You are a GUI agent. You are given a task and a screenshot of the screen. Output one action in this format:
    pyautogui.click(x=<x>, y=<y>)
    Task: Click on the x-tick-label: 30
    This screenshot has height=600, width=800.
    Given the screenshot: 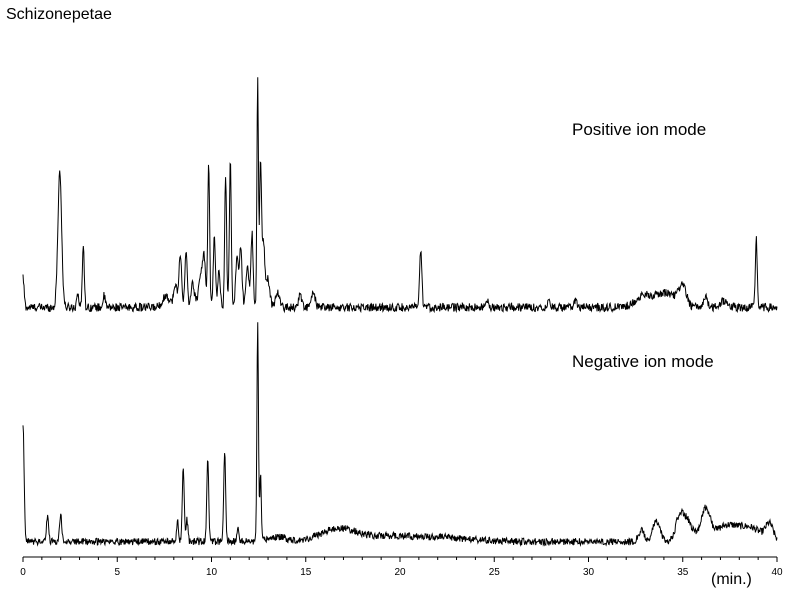 What is the action you would take?
    pyautogui.click(x=589, y=572)
    